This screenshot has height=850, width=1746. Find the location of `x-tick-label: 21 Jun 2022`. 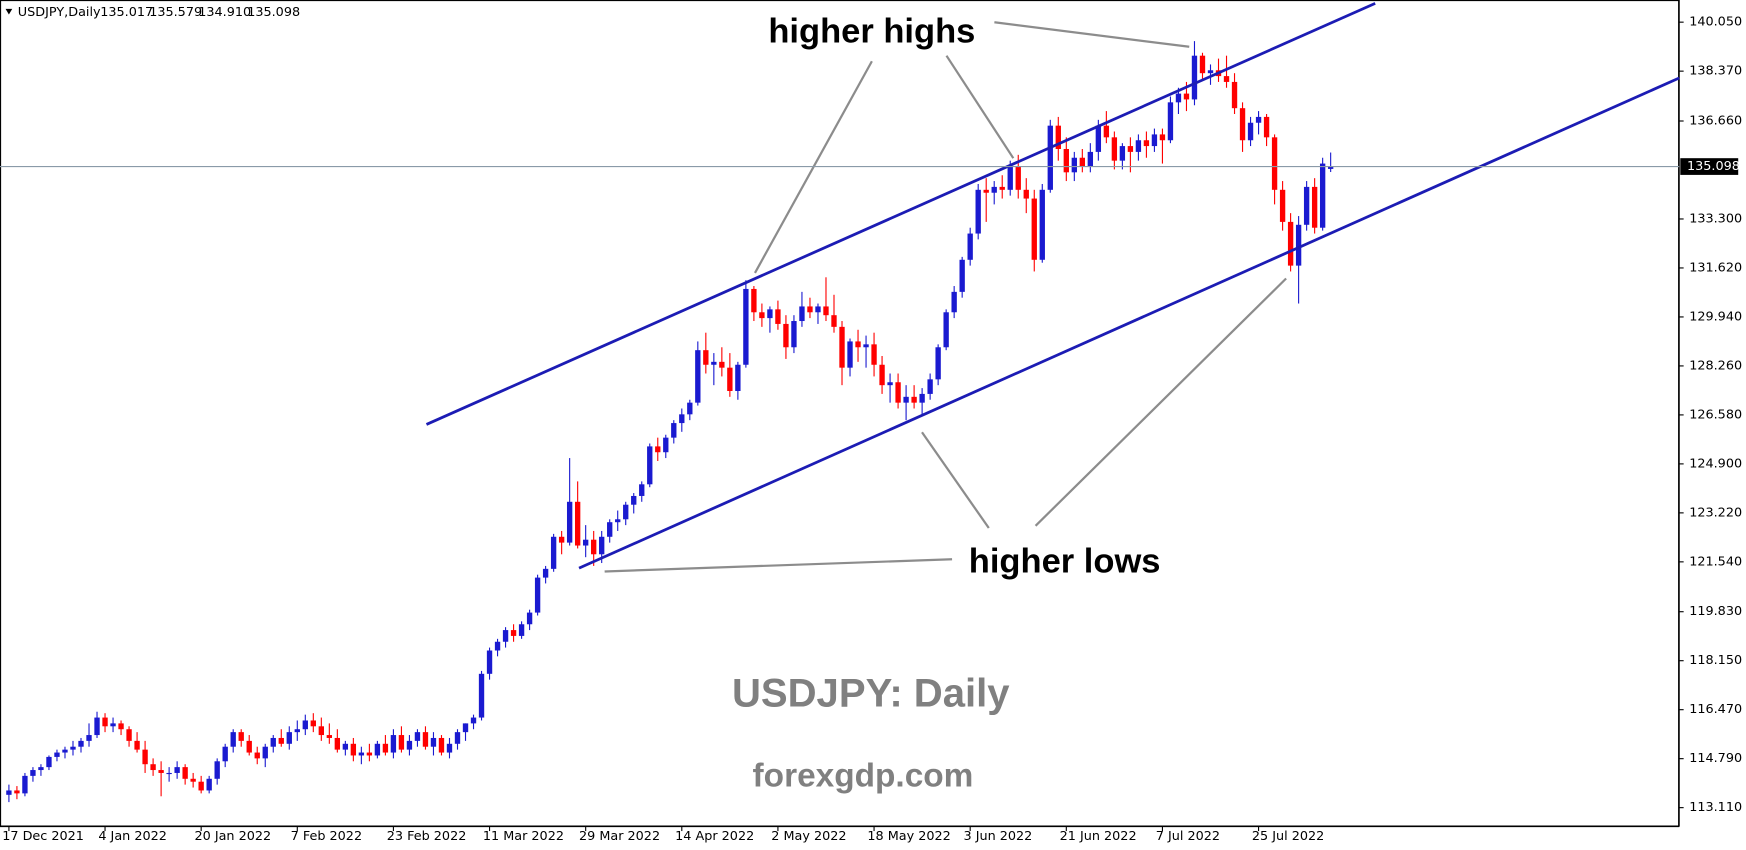

x-tick-label: 21 Jun 2022 is located at coordinates (1098, 836).